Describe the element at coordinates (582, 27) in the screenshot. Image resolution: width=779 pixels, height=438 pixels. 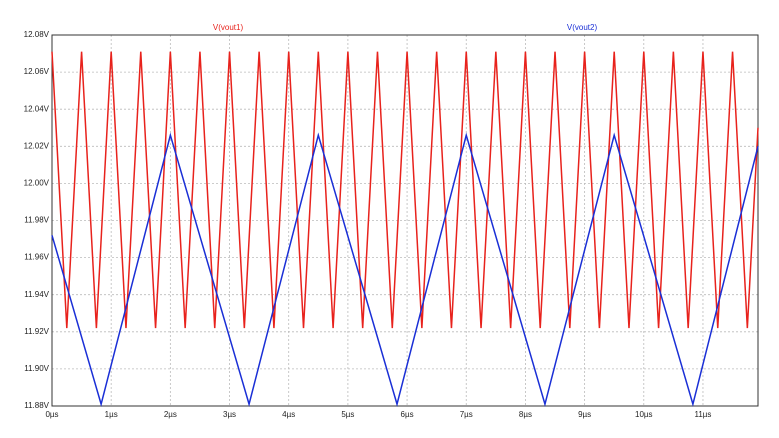
I see `legend-entry: V(vout2)` at that location.